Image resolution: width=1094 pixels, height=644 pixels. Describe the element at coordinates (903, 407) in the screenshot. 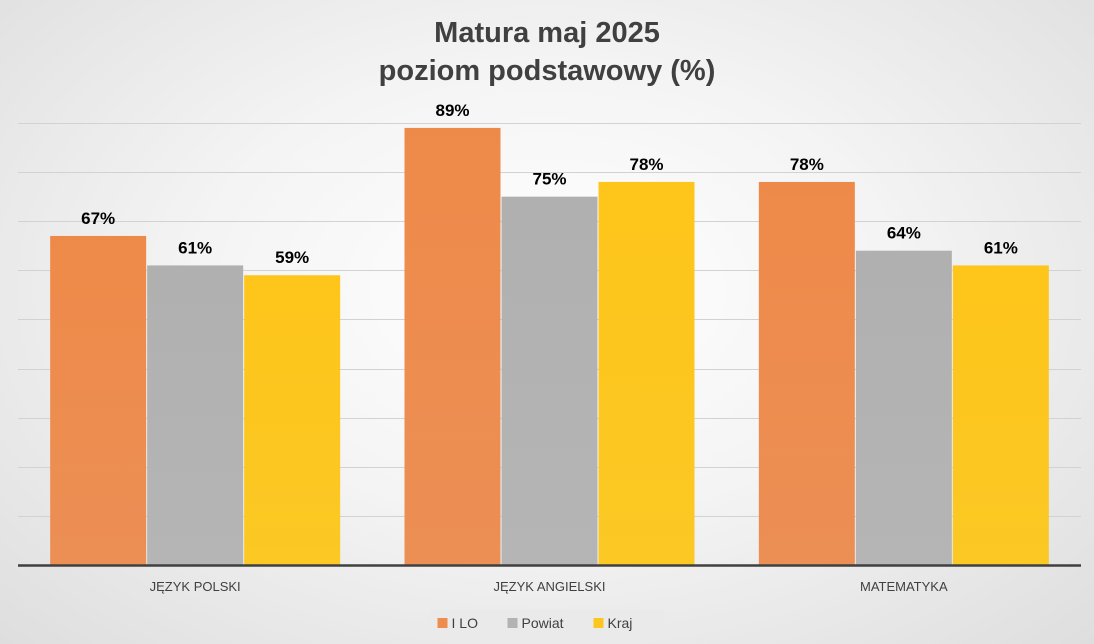

I see `bar-powiat-matematyka` at that location.